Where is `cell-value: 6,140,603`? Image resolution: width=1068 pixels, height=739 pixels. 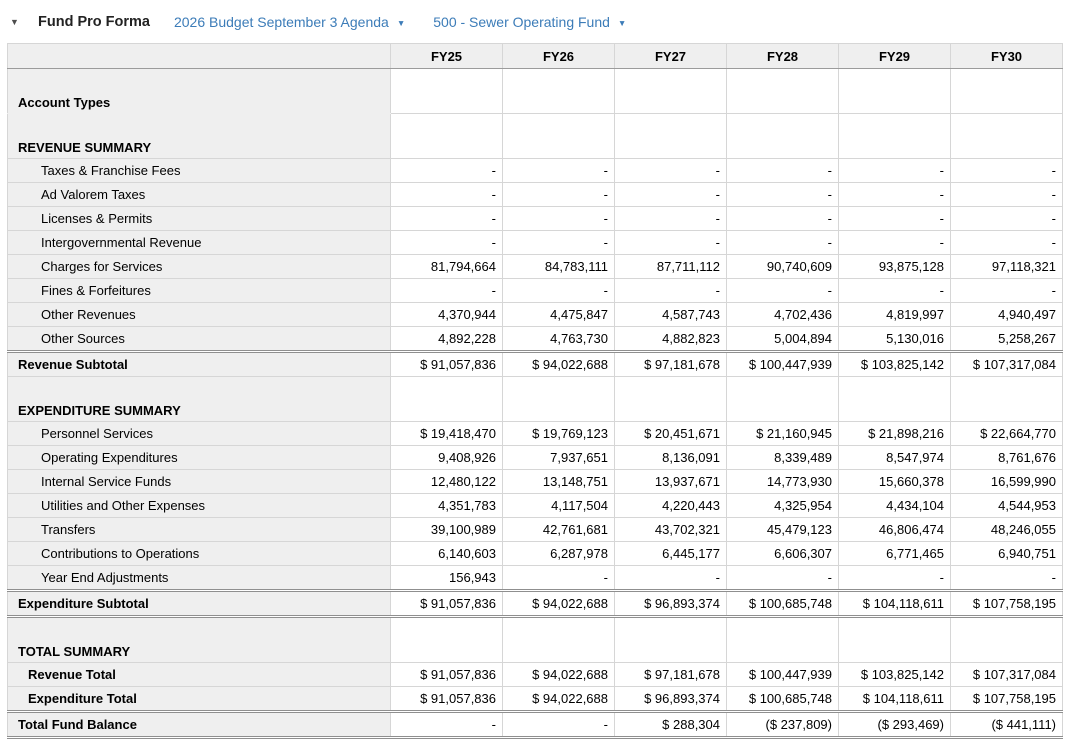 cell-value: 6,140,603 is located at coordinates (446, 553).